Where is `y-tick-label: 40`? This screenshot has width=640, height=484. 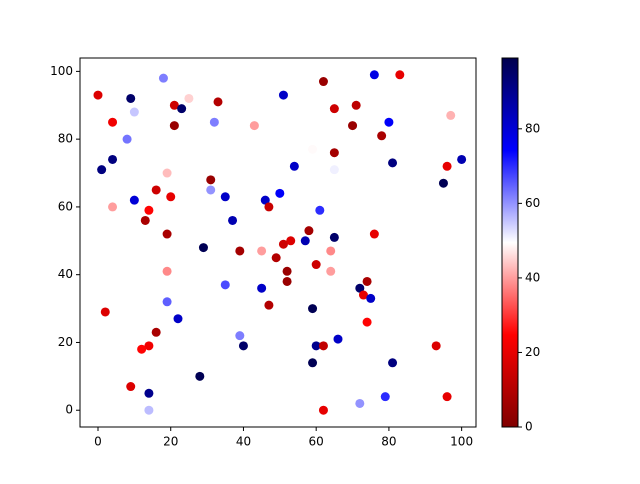
y-tick-label: 40 is located at coordinates (65, 274).